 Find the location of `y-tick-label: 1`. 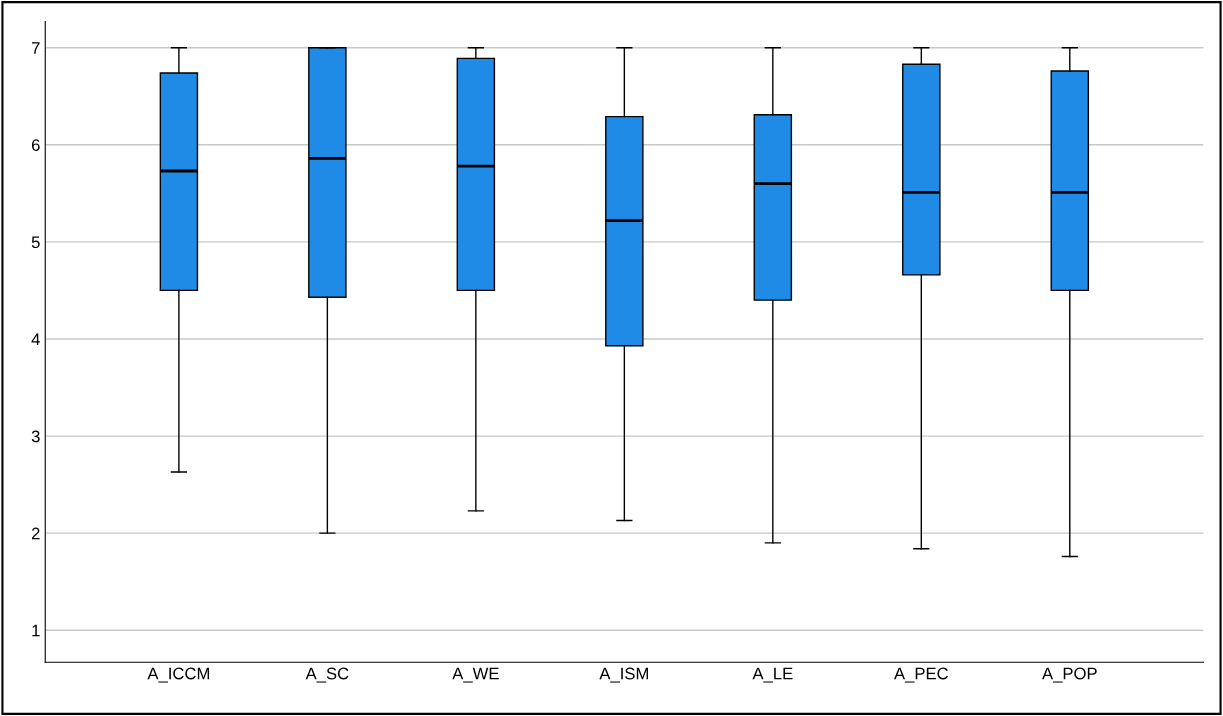

y-tick-label: 1 is located at coordinates (36, 630).